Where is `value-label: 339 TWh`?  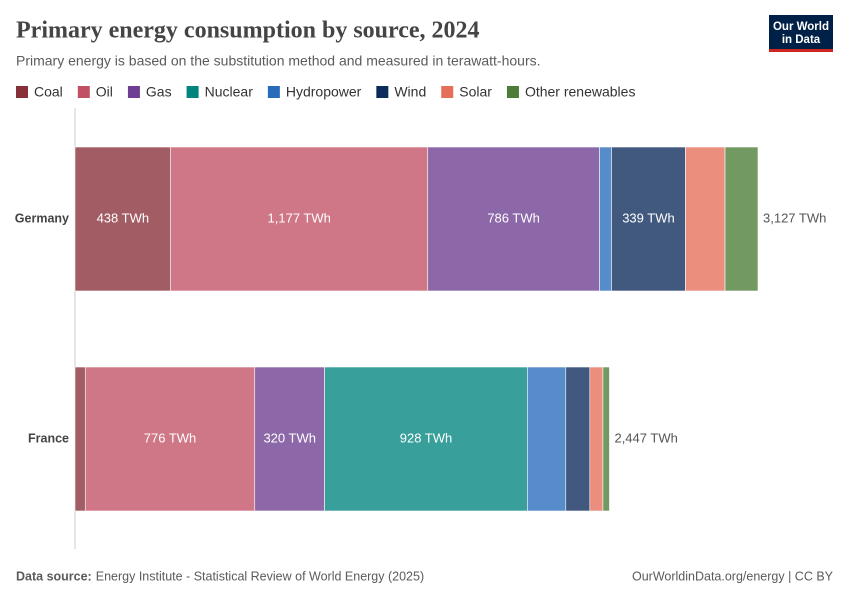
value-label: 339 TWh is located at coordinates (648, 217).